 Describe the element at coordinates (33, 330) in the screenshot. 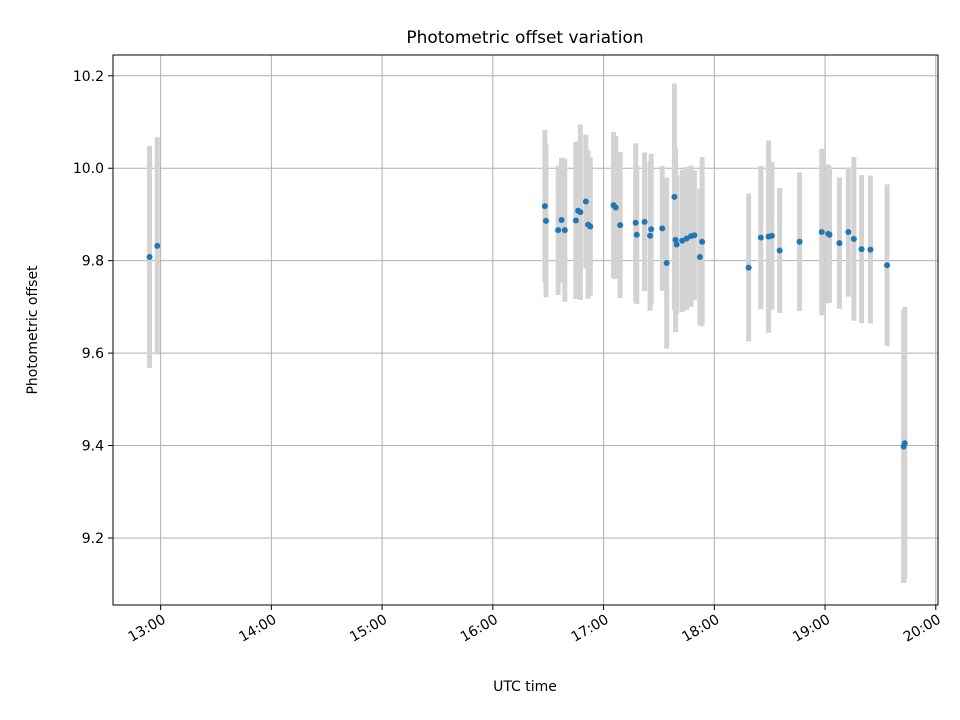

I see `y-axis-label: Photometric offset` at that location.